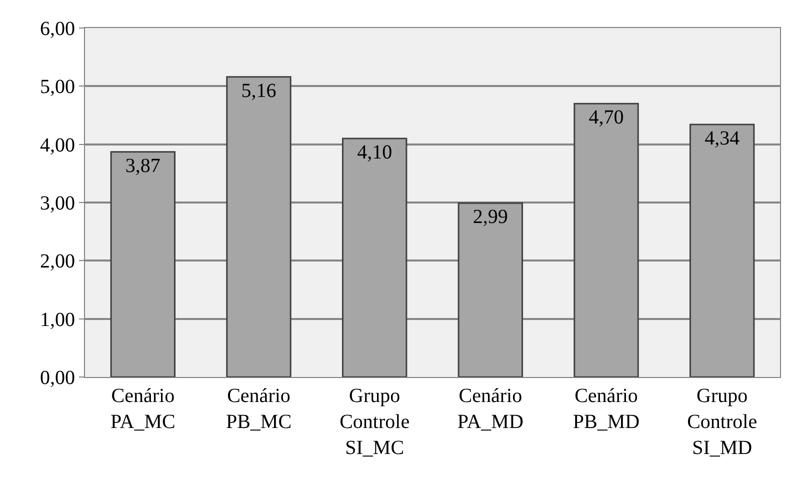  What do you see at coordinates (490, 217) in the screenshot?
I see `data-label: 2,99` at bounding box center [490, 217].